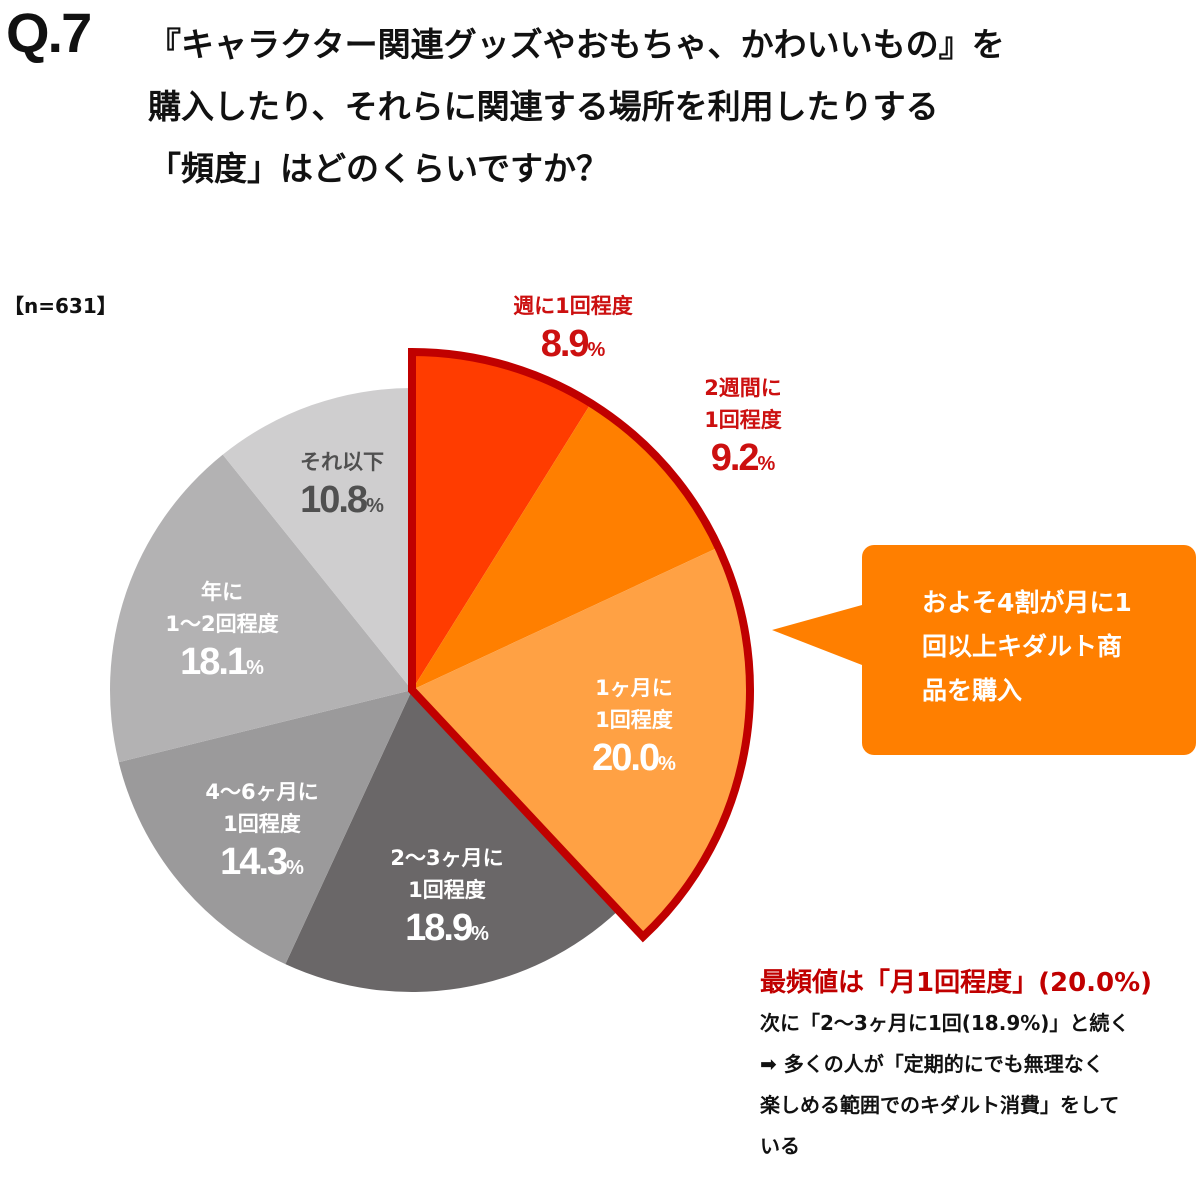 The width and height of the screenshot is (1200, 1182). What do you see at coordinates (634, 688) in the screenshot?
I see `slice-name: 1ヶ月に` at bounding box center [634, 688].